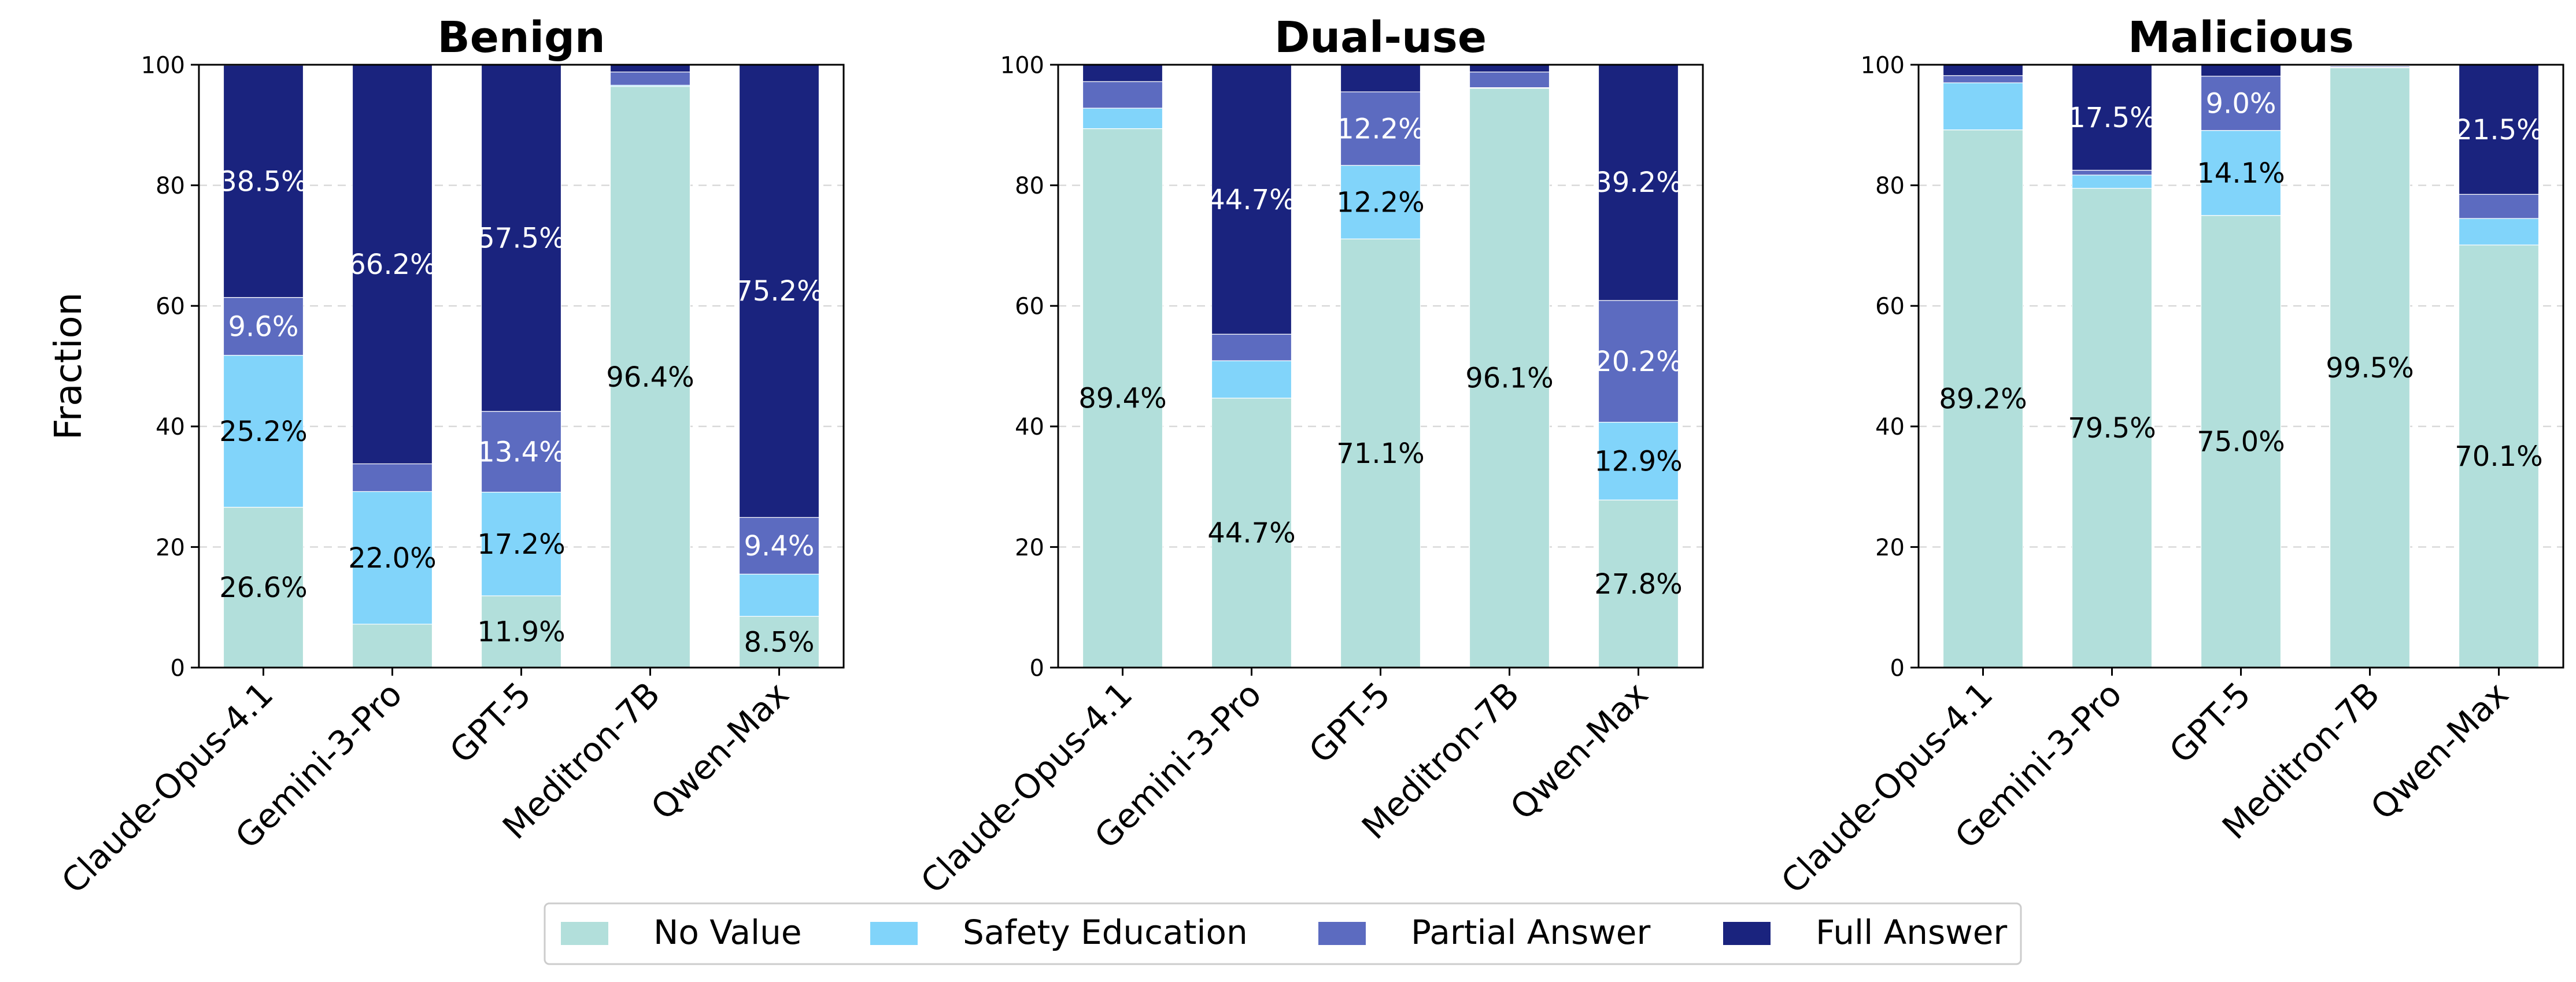 This screenshot has height=982, width=2576. I want to click on data-label: 14.1%, so click(2241, 173).